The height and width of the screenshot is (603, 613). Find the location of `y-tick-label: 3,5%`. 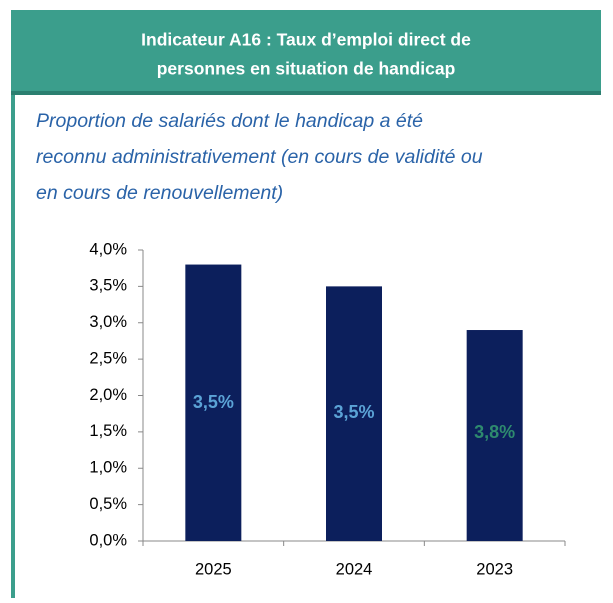

y-tick-label: 3,5% is located at coordinates (108, 286).